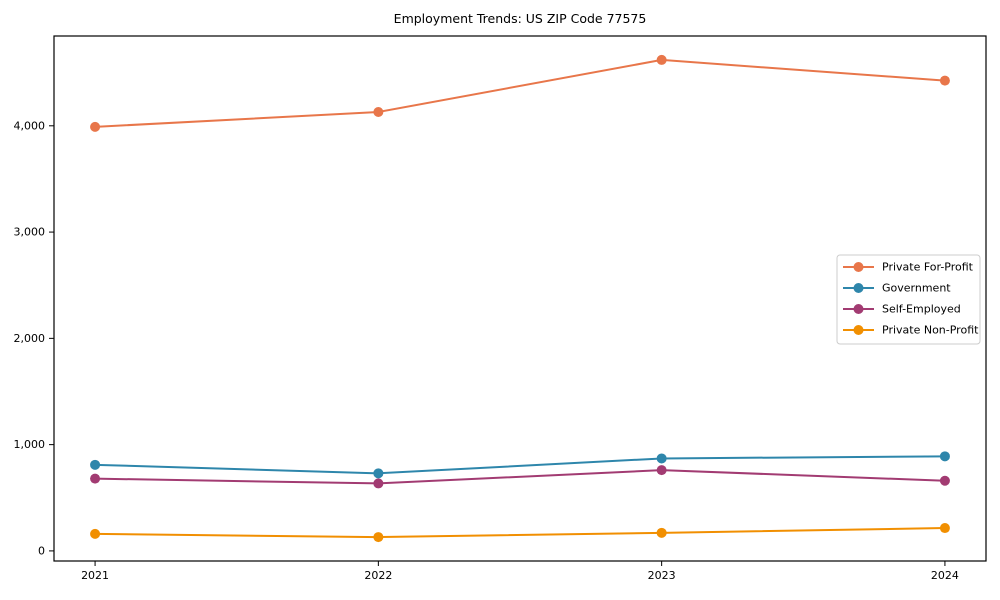 The width and height of the screenshot is (1000, 600). What do you see at coordinates (520, 533) in the screenshot?
I see `series-line-private-non-profit` at bounding box center [520, 533].